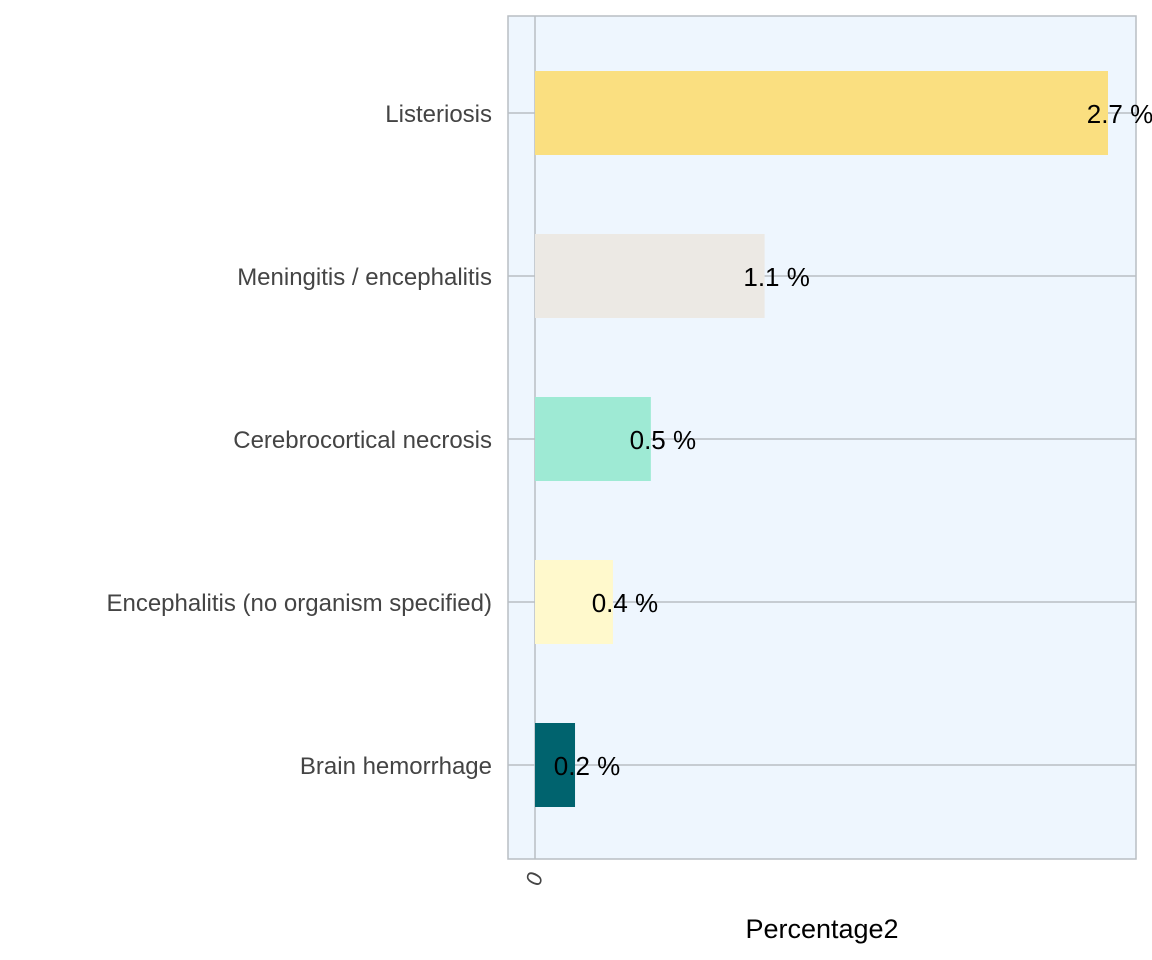 This screenshot has height=960, width=1152. What do you see at coordinates (362, 440) in the screenshot?
I see `category-label: Cerebrocortical necrosis` at bounding box center [362, 440].